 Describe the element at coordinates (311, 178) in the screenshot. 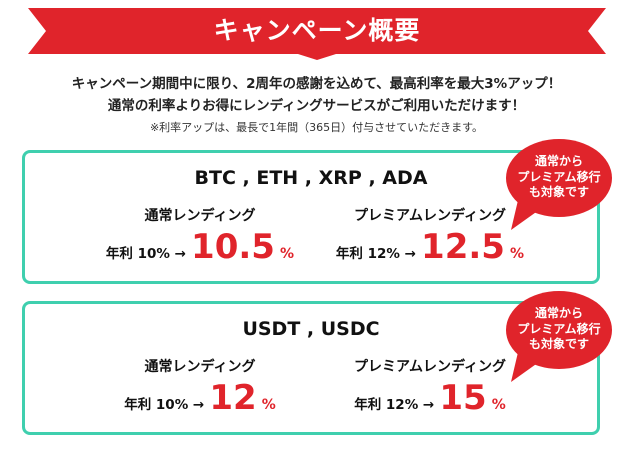

I see `card-title: BTC , ETH , XRP , ADA` at that location.